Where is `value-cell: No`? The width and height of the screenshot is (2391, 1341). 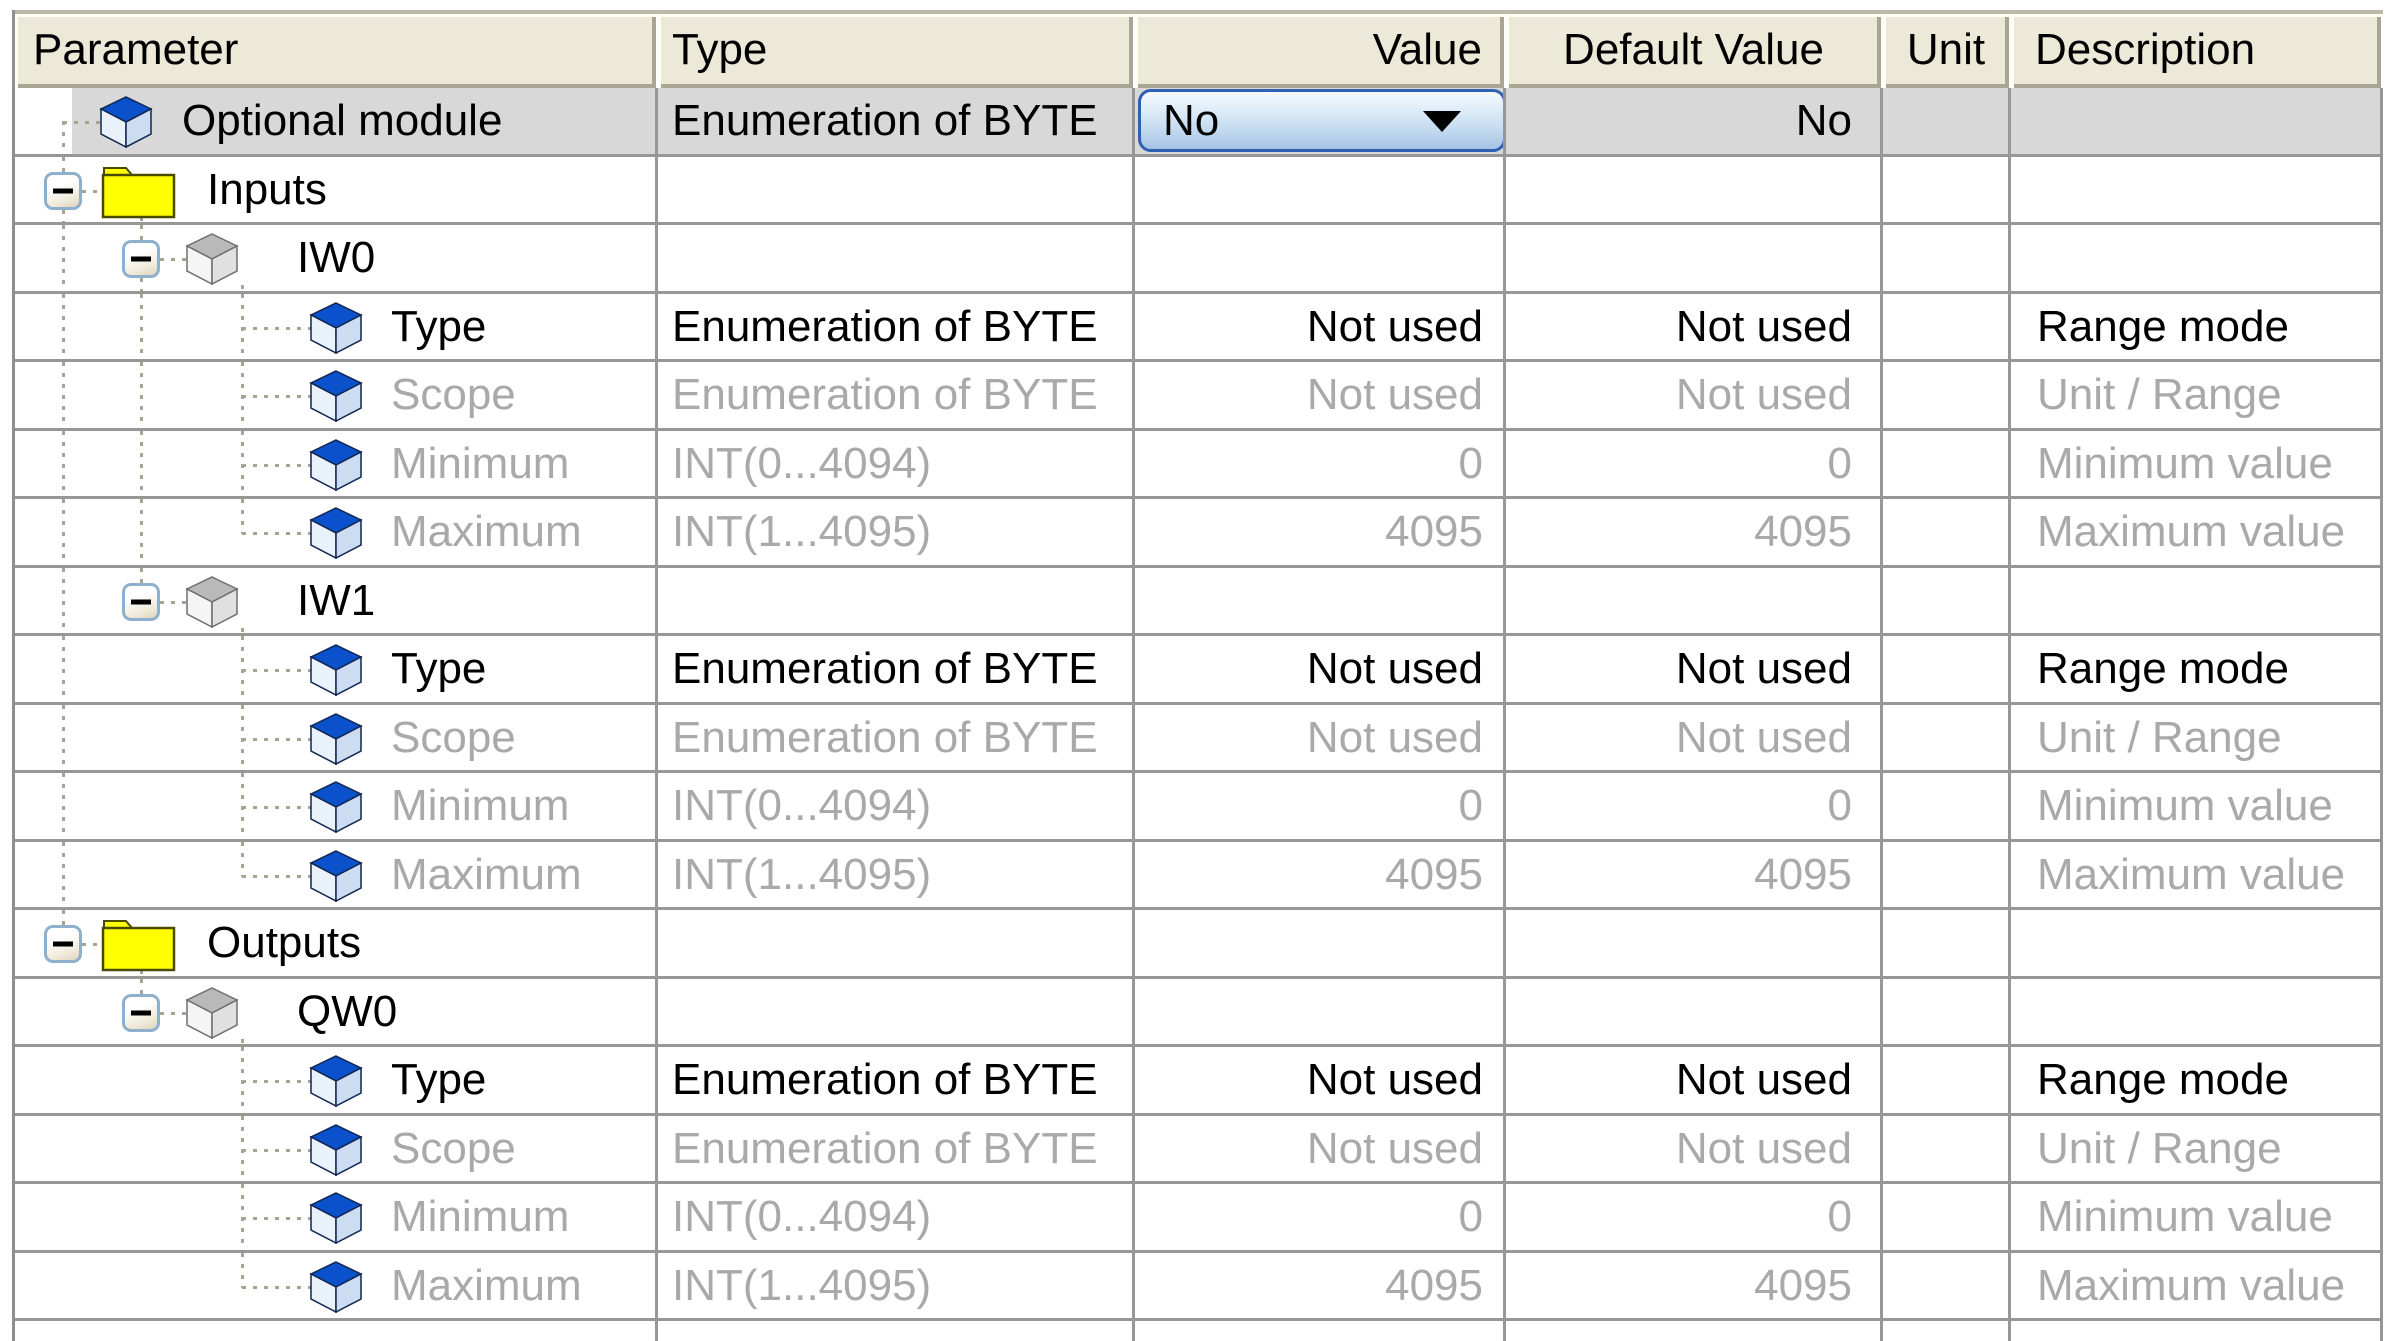
value-cell: No is located at coordinates (1320, 122).